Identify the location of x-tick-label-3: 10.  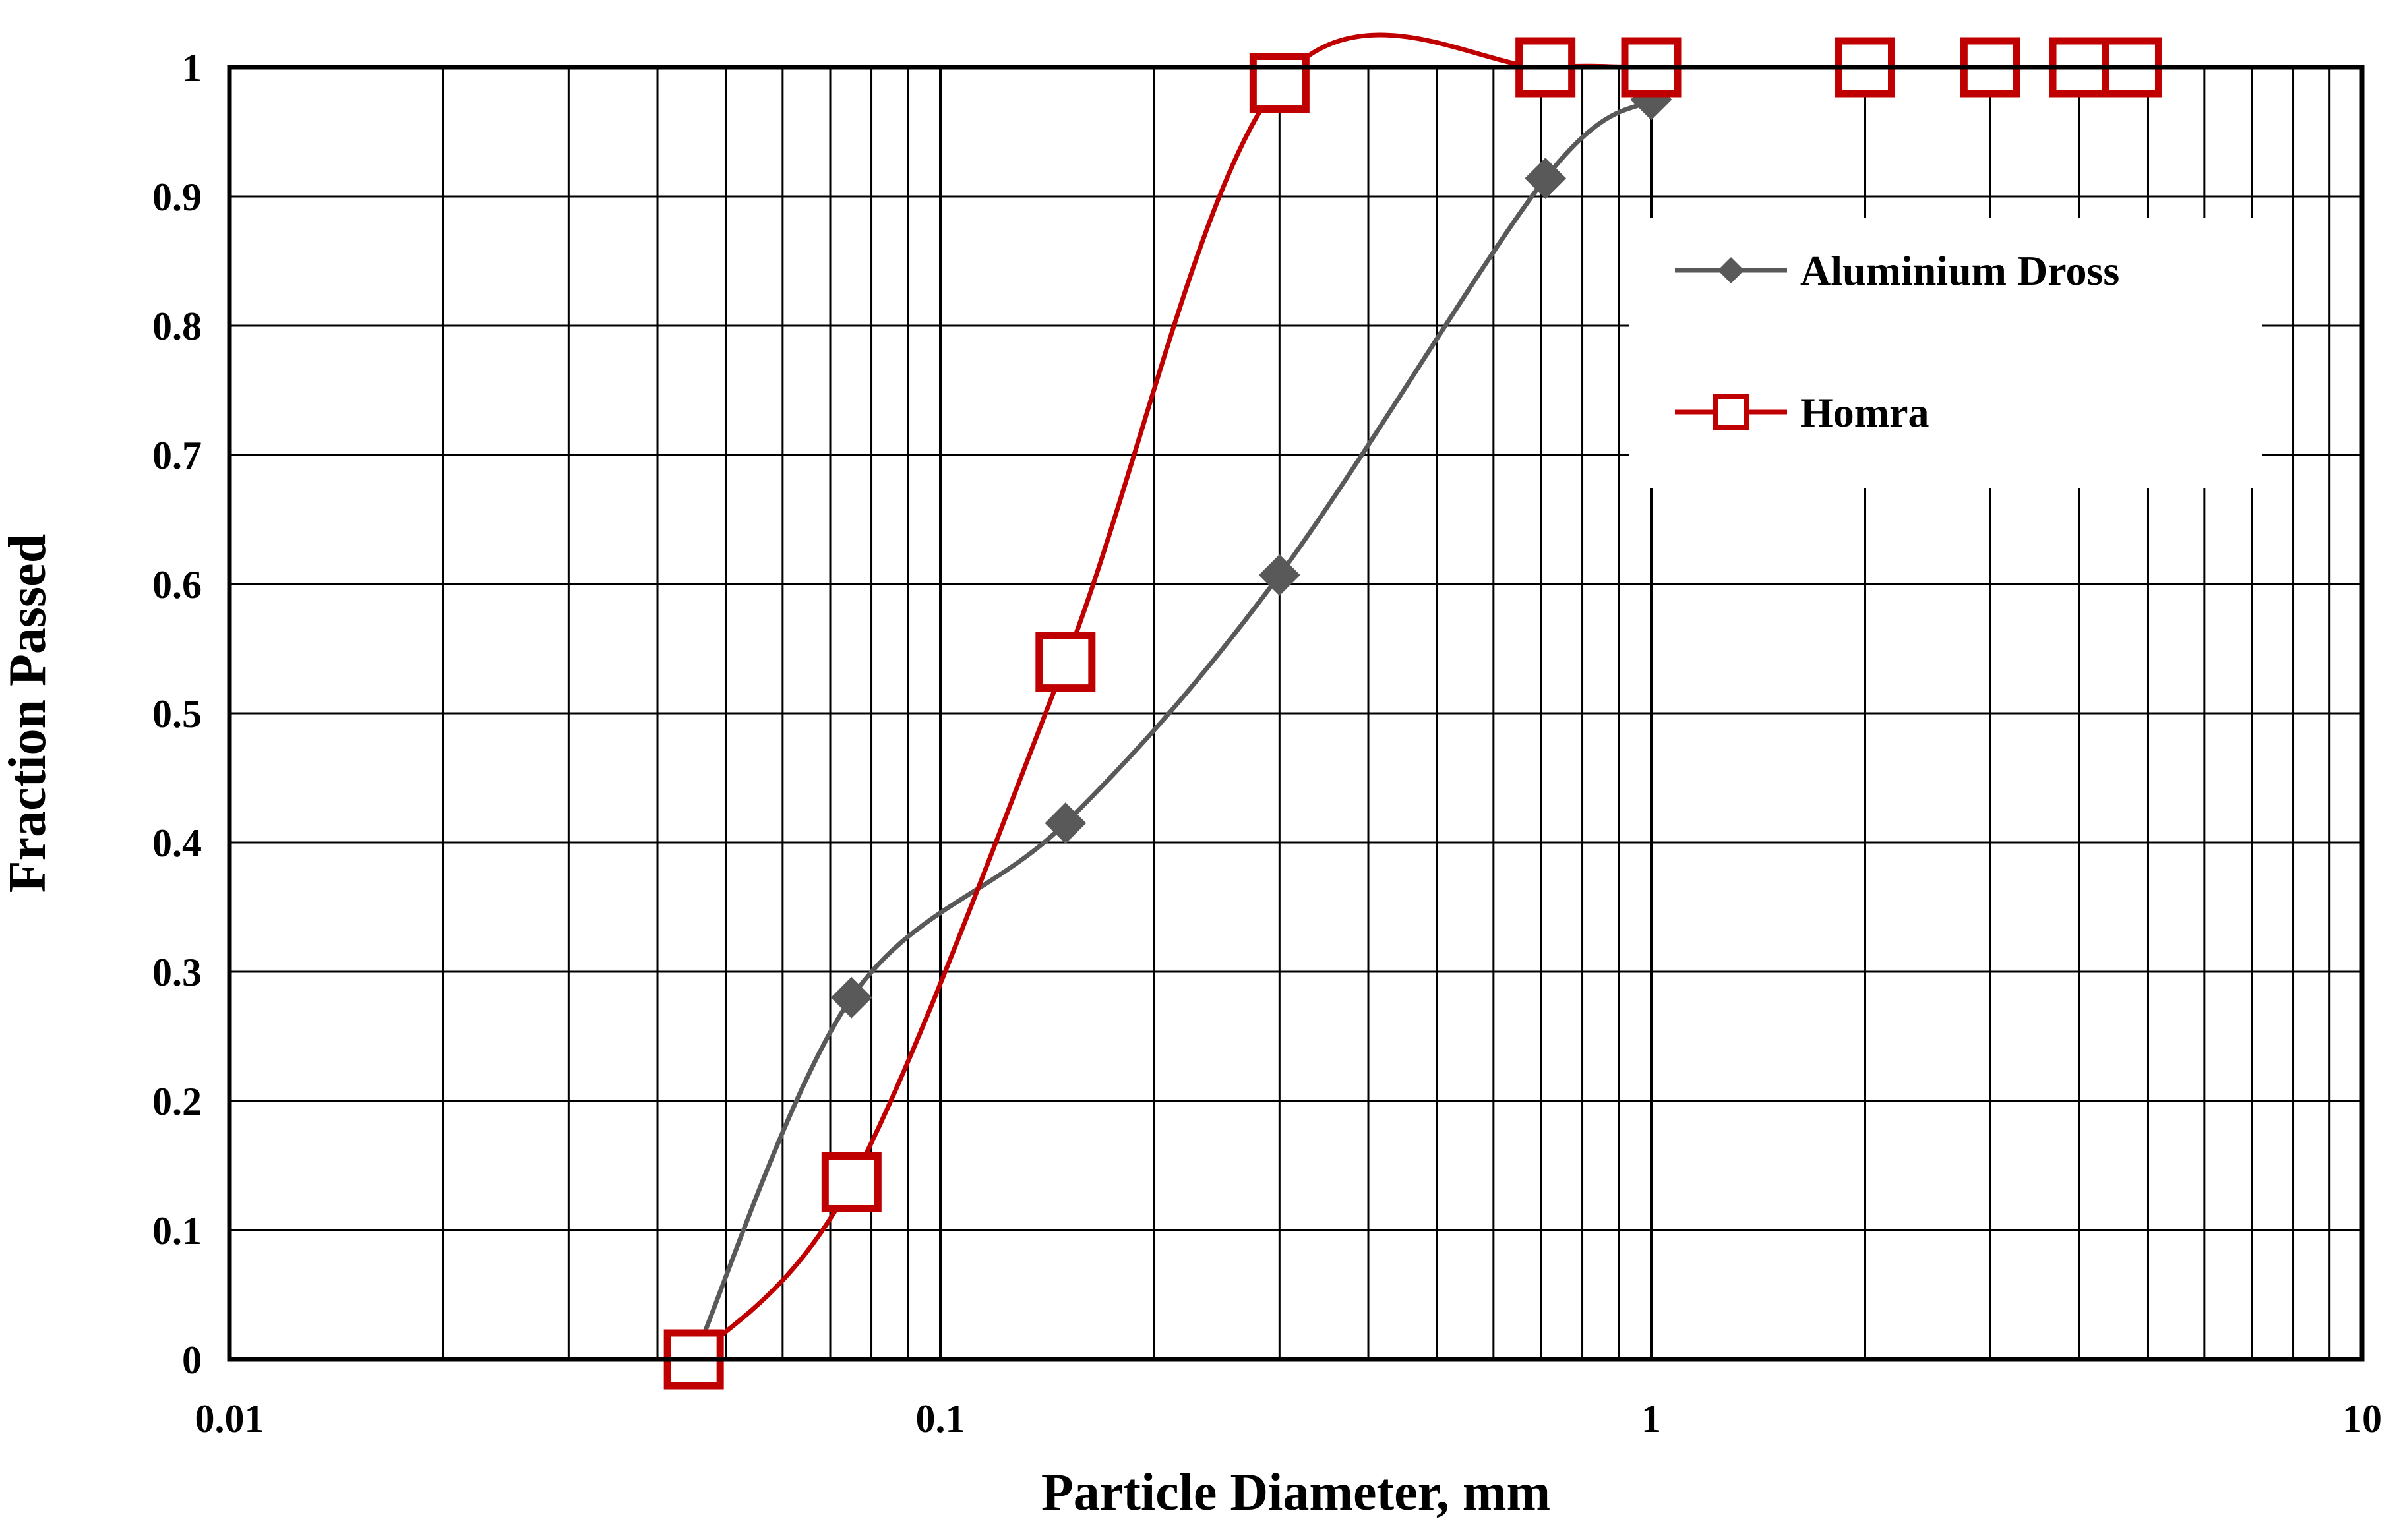
(2362, 1419).